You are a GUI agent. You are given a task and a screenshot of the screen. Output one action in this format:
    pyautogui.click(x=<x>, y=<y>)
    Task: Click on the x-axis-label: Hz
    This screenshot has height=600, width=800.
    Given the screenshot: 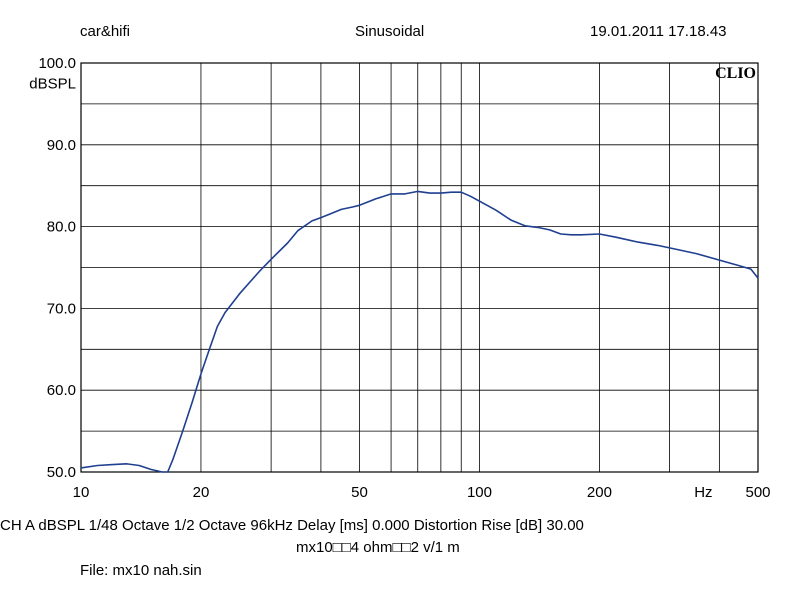 What is the action you would take?
    pyautogui.click(x=703, y=492)
    